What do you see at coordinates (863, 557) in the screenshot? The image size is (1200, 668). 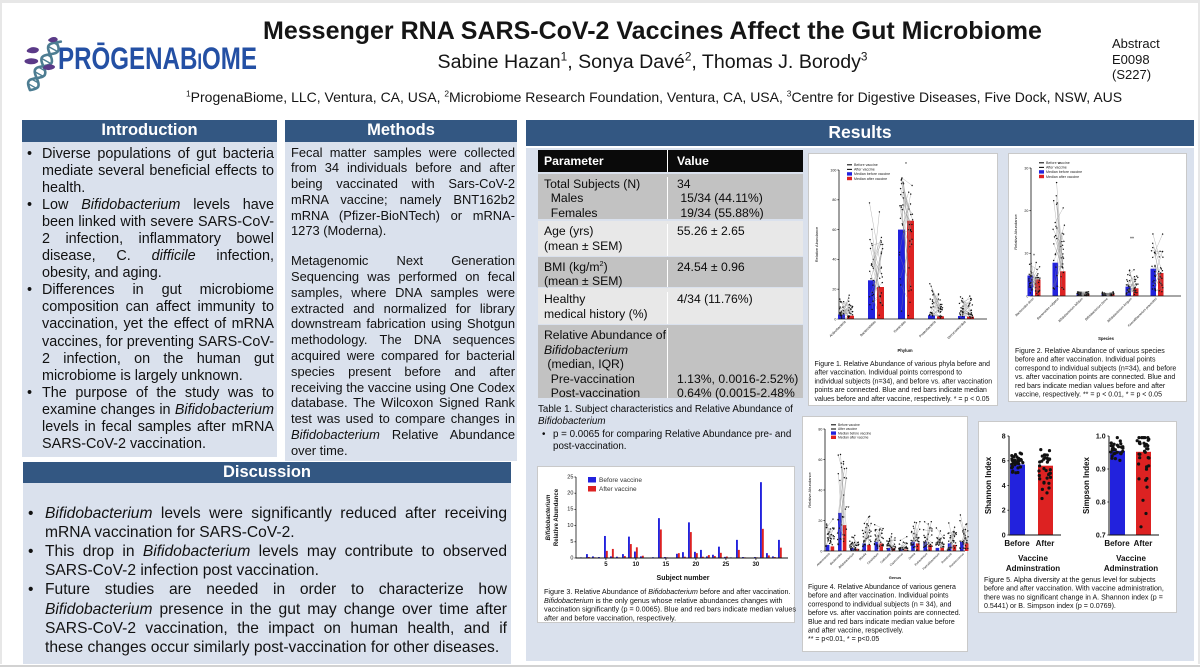 I see `svg-text: Blautia` at bounding box center [863, 557].